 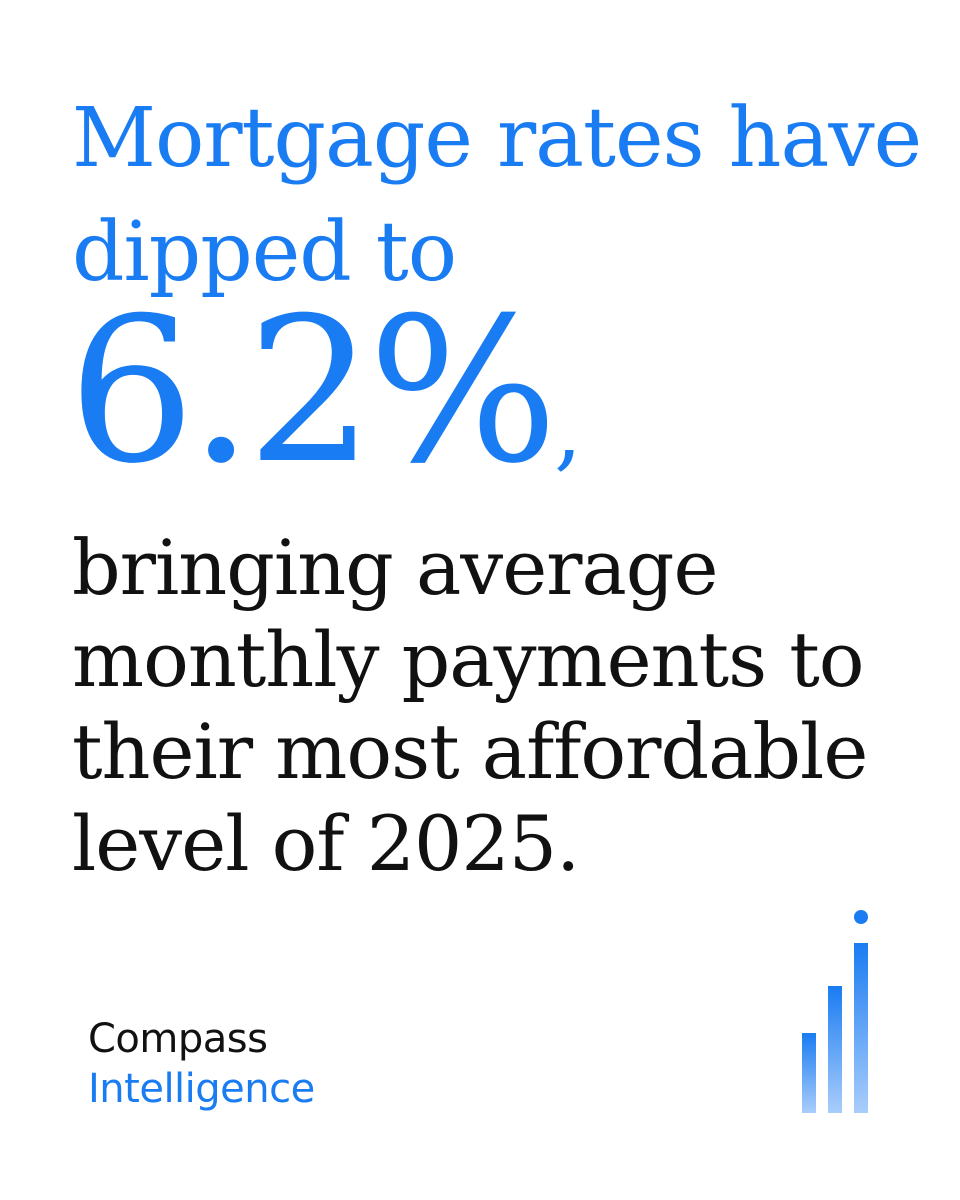 What do you see at coordinates (178, 1039) in the screenshot?
I see `logo-word-compass: Compass` at bounding box center [178, 1039].